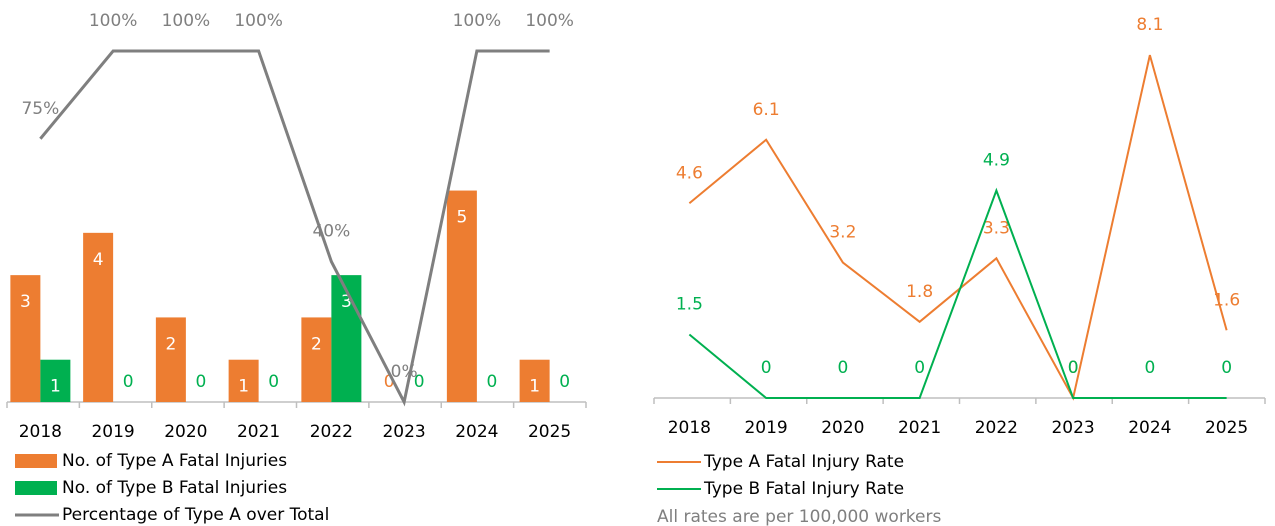 This screenshot has width=1275, height=526. What do you see at coordinates (1226, 300) in the screenshot?
I see `data-label: 1.6` at bounding box center [1226, 300].